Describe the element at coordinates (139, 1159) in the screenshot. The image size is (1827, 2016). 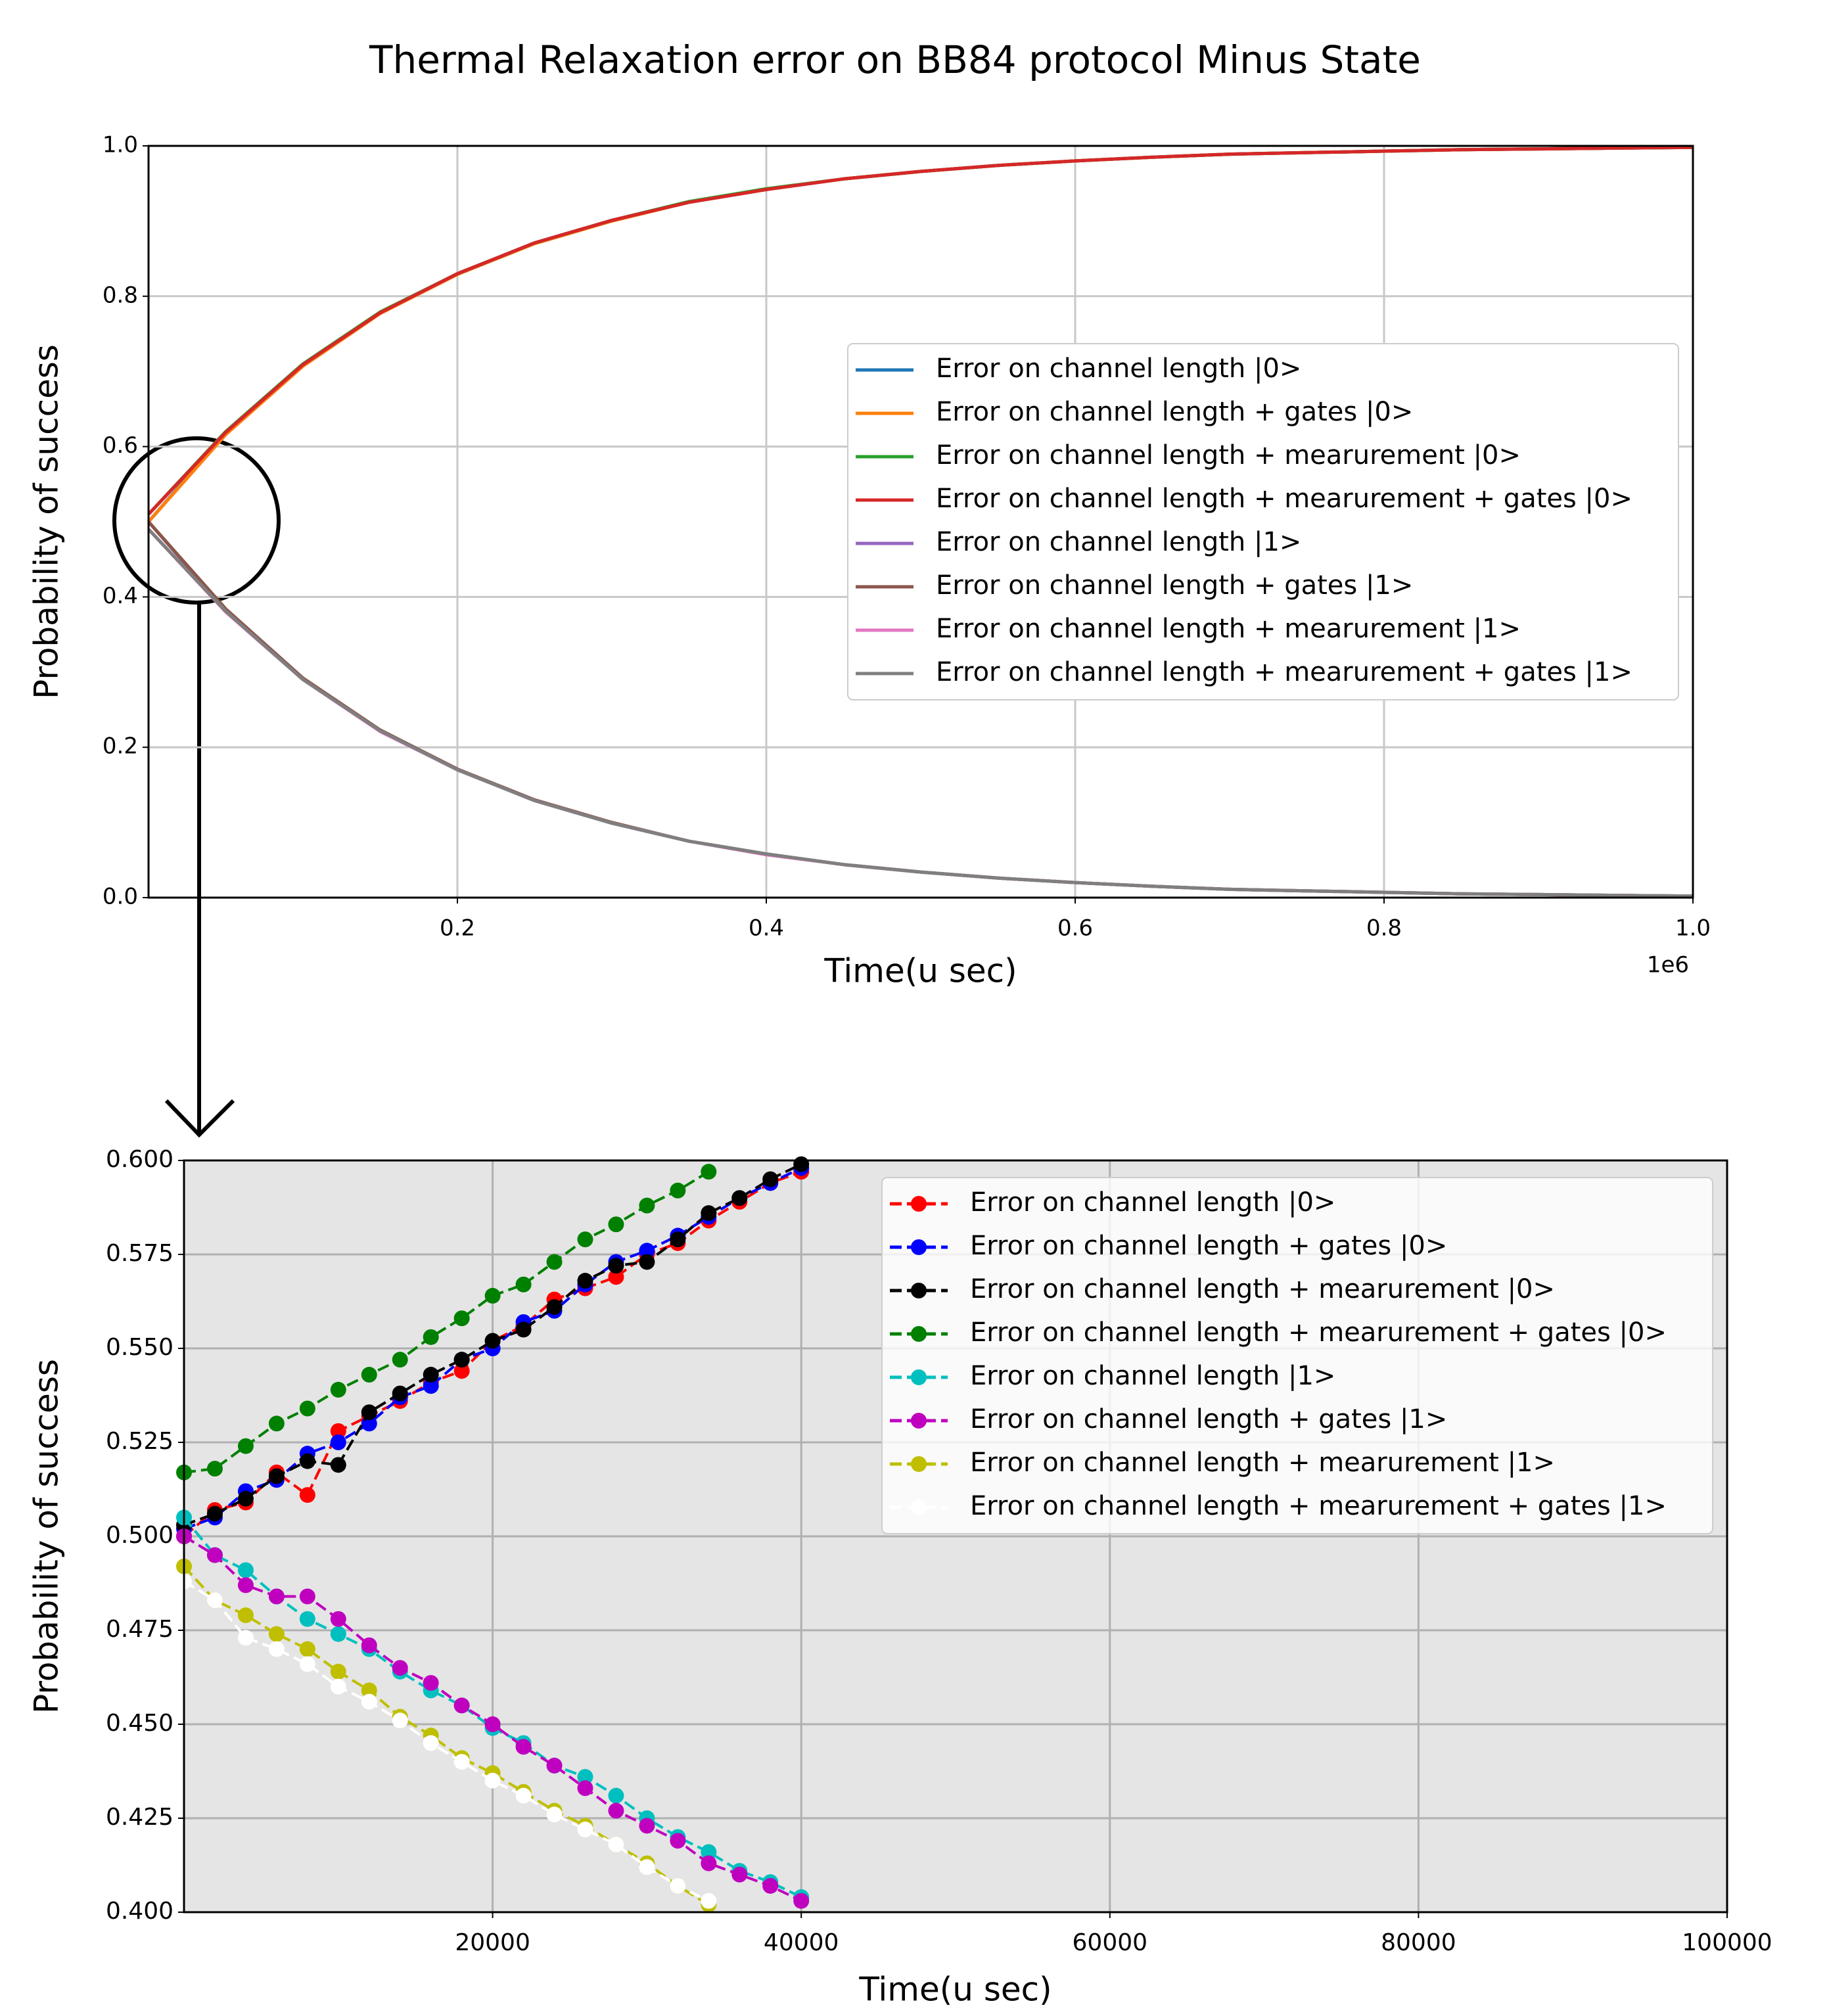
I see `y-tick-label: 0.600` at that location.